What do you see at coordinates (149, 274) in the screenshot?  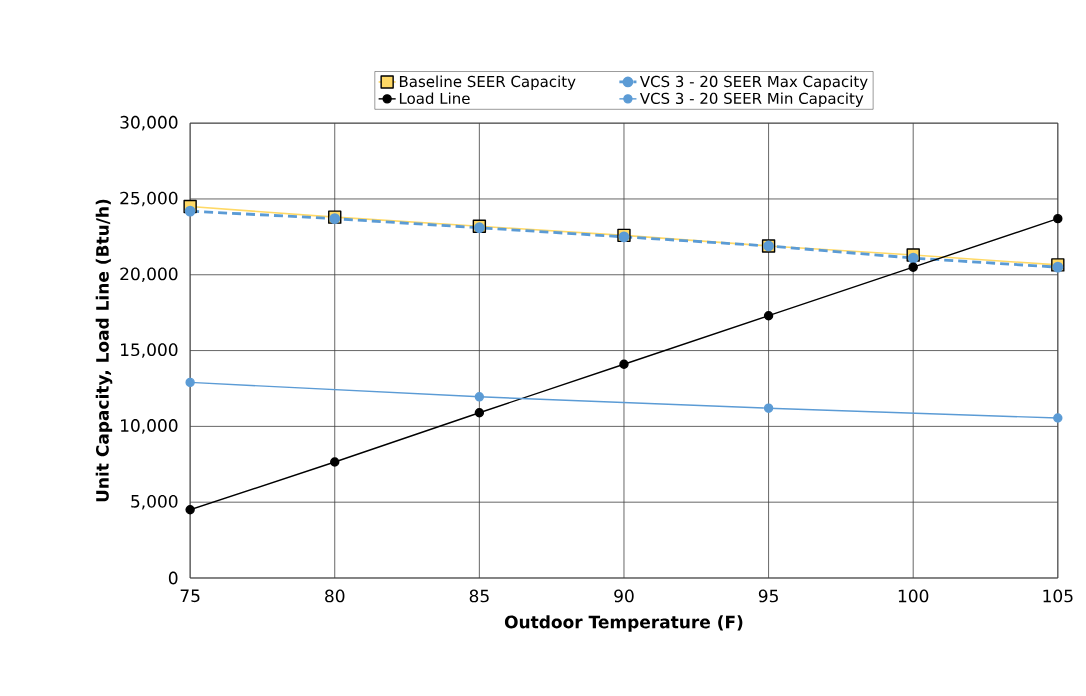 I see `y-tick-label: 20,000` at bounding box center [149, 274].